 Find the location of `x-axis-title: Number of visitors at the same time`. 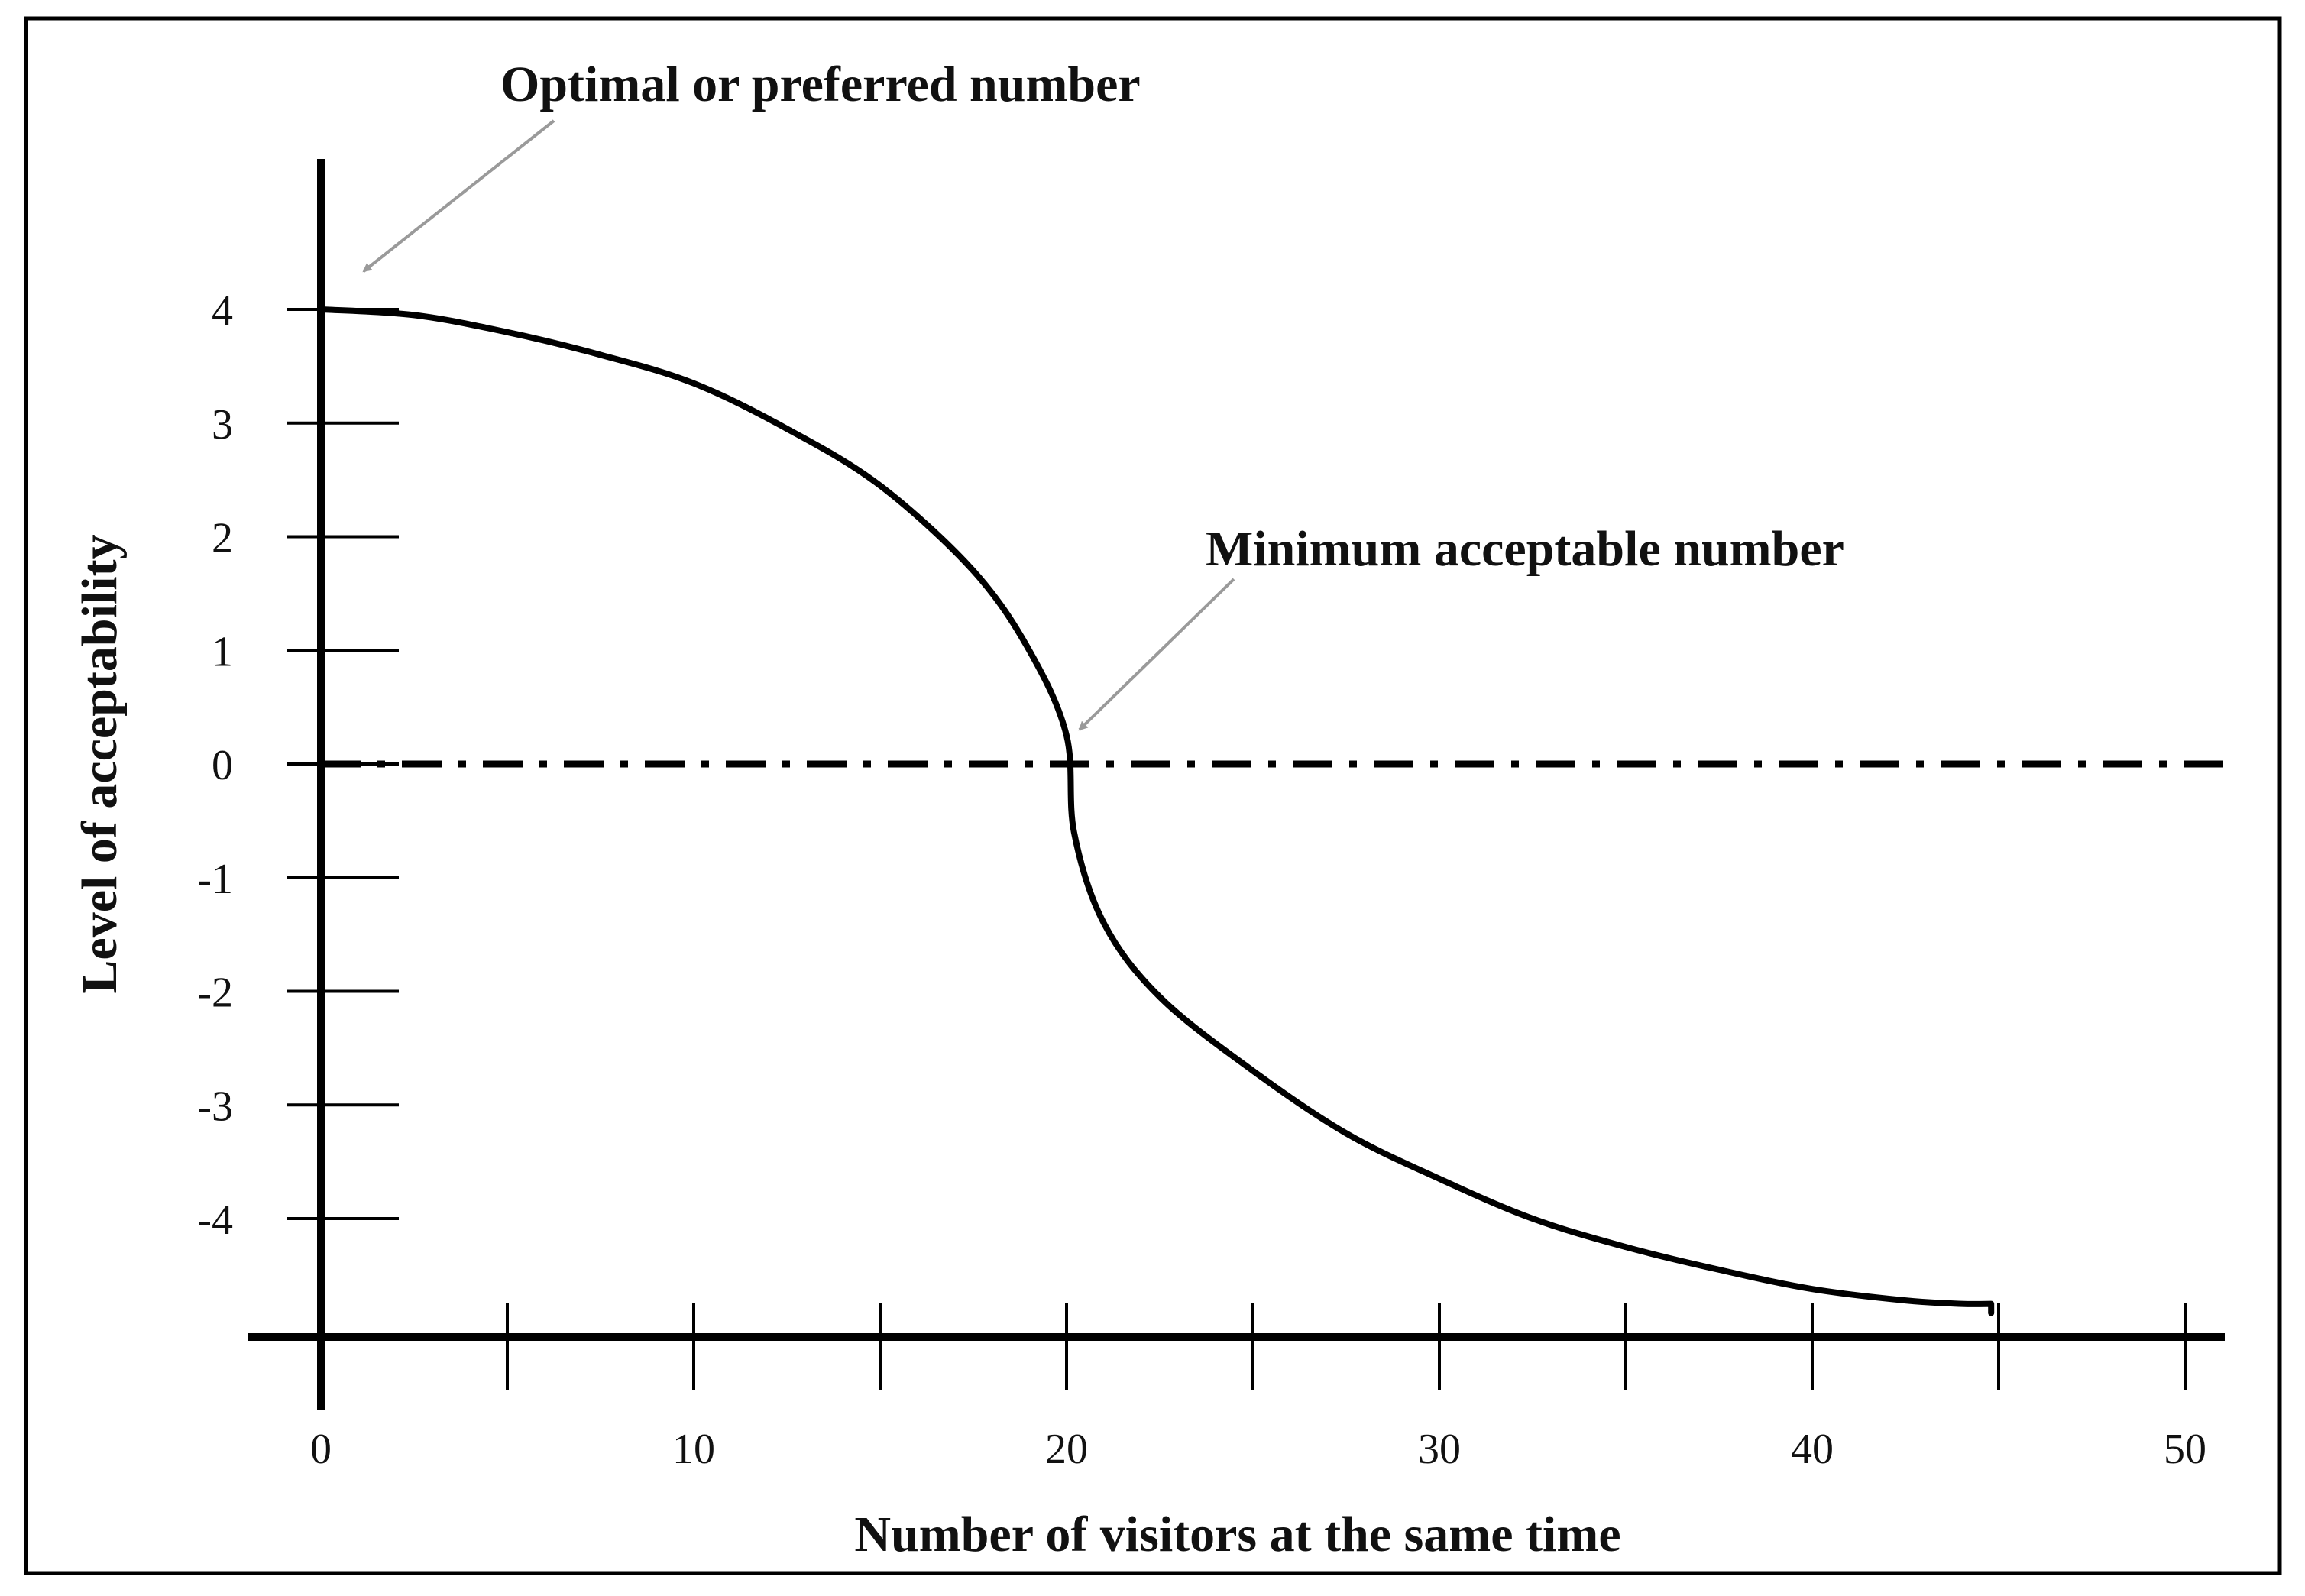

x-axis-title: Number of visitors at the same time is located at coordinates (1237, 1534).